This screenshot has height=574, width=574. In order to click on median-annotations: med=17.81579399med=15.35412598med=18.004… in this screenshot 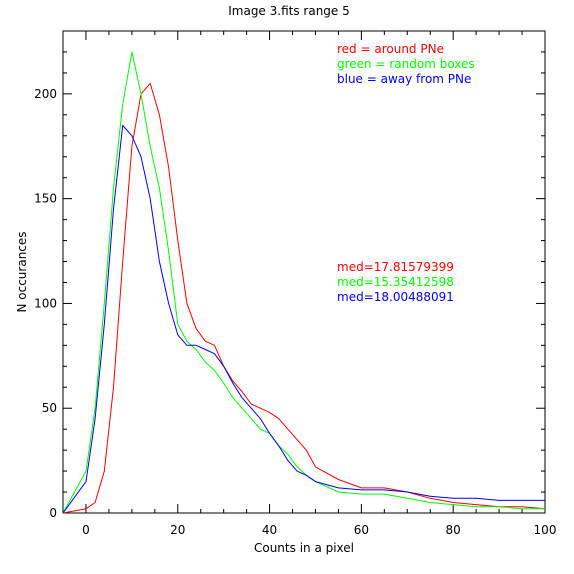, I will do `click(395, 282)`.